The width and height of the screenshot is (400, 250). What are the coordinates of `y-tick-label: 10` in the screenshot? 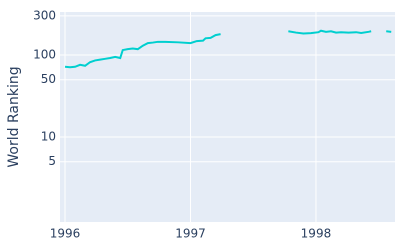 It's located at (48, 137).